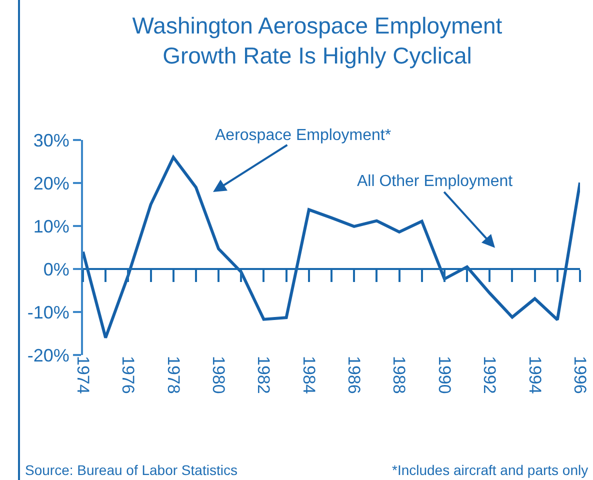 Image resolution: width=593 pixels, height=480 pixels. I want to click on text: *Includes aircraft and parts only, so click(490, 470).